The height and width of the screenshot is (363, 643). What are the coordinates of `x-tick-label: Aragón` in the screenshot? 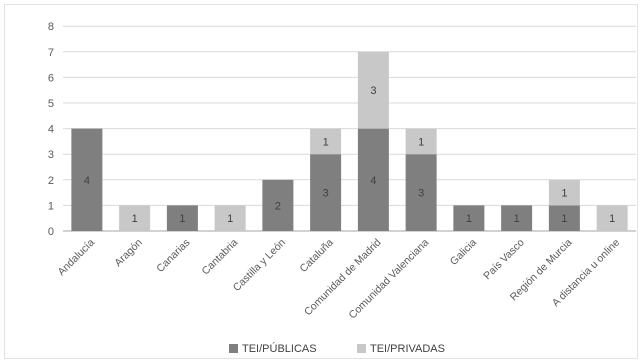 It's located at (128, 253).